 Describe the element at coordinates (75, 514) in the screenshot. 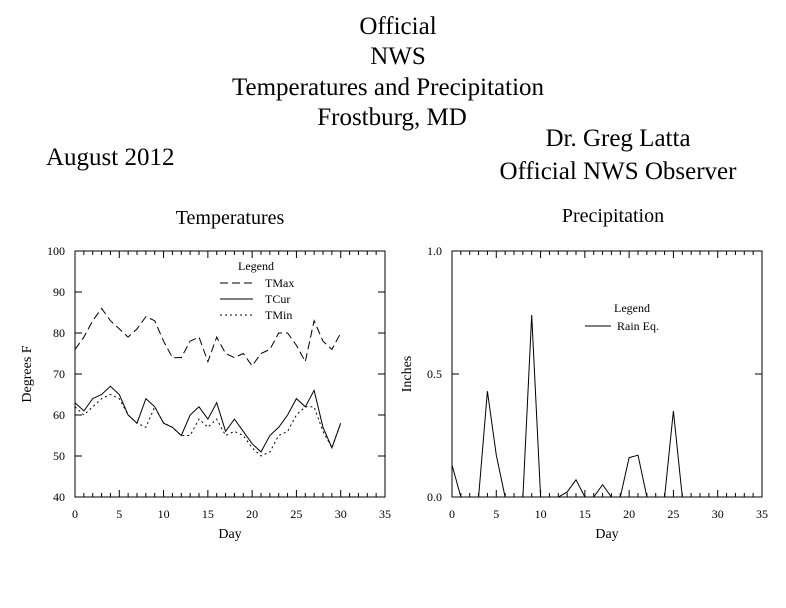

I see `chart-1-x-tick-label: 0` at that location.